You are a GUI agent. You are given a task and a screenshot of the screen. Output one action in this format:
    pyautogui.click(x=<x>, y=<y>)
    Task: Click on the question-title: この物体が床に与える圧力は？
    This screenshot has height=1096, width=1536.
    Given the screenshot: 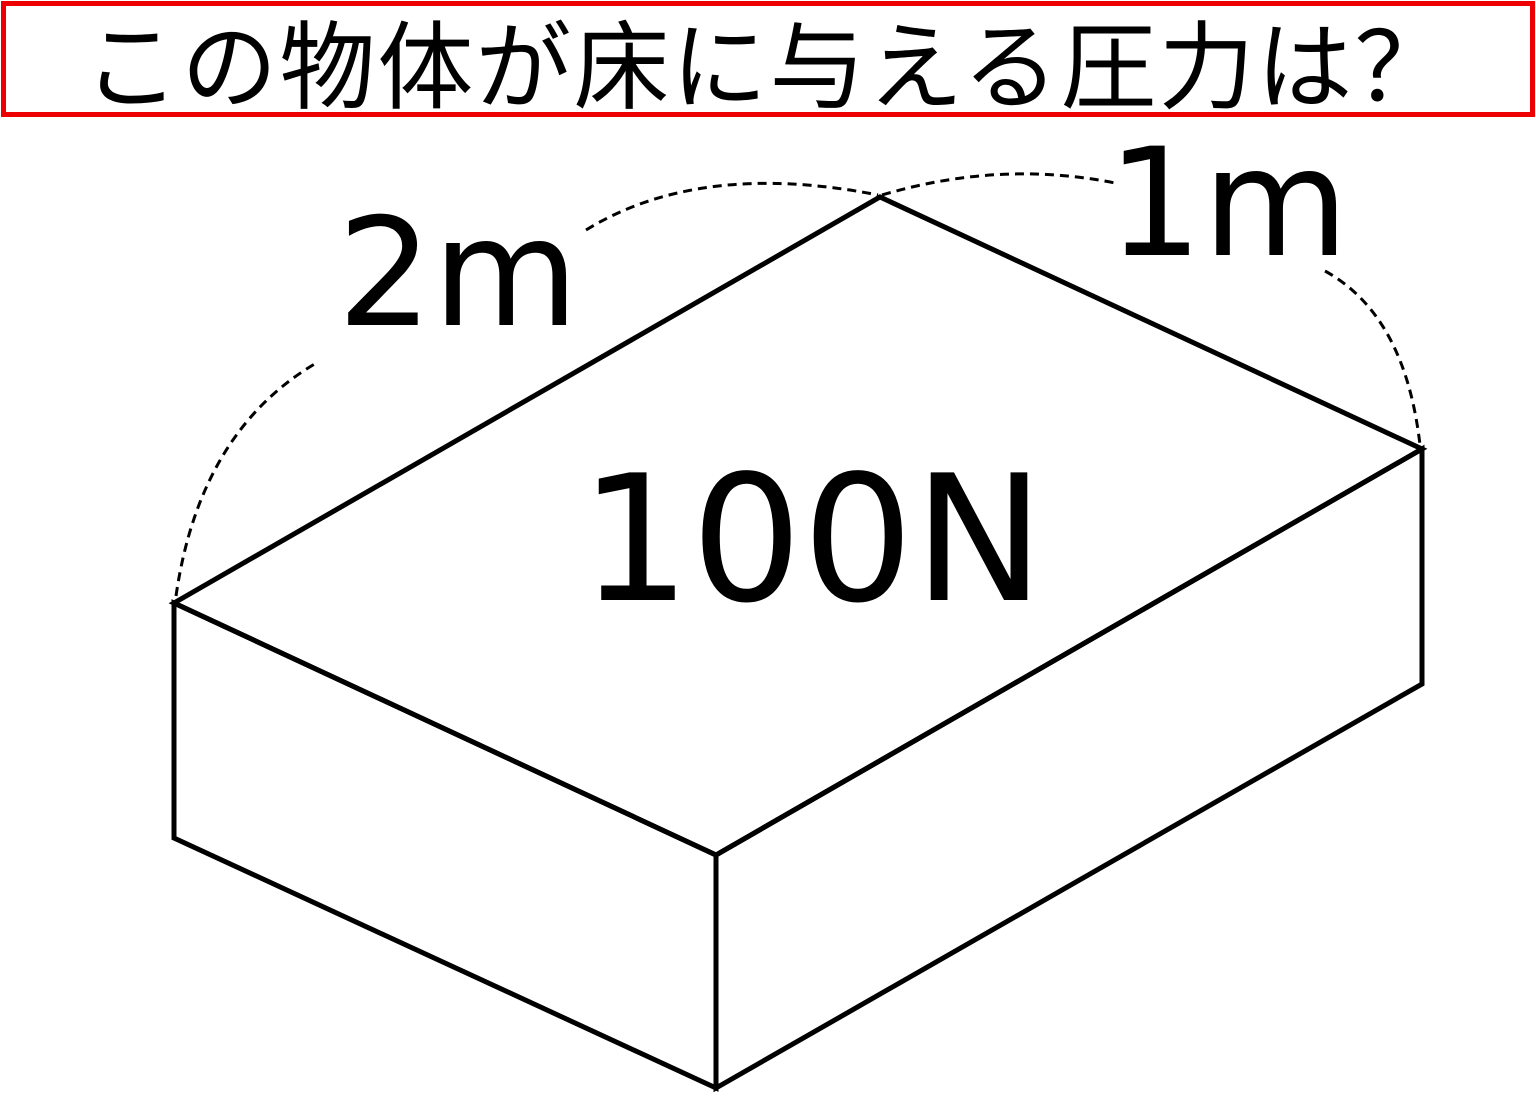 What is the action you would take?
    pyautogui.click(x=768, y=62)
    